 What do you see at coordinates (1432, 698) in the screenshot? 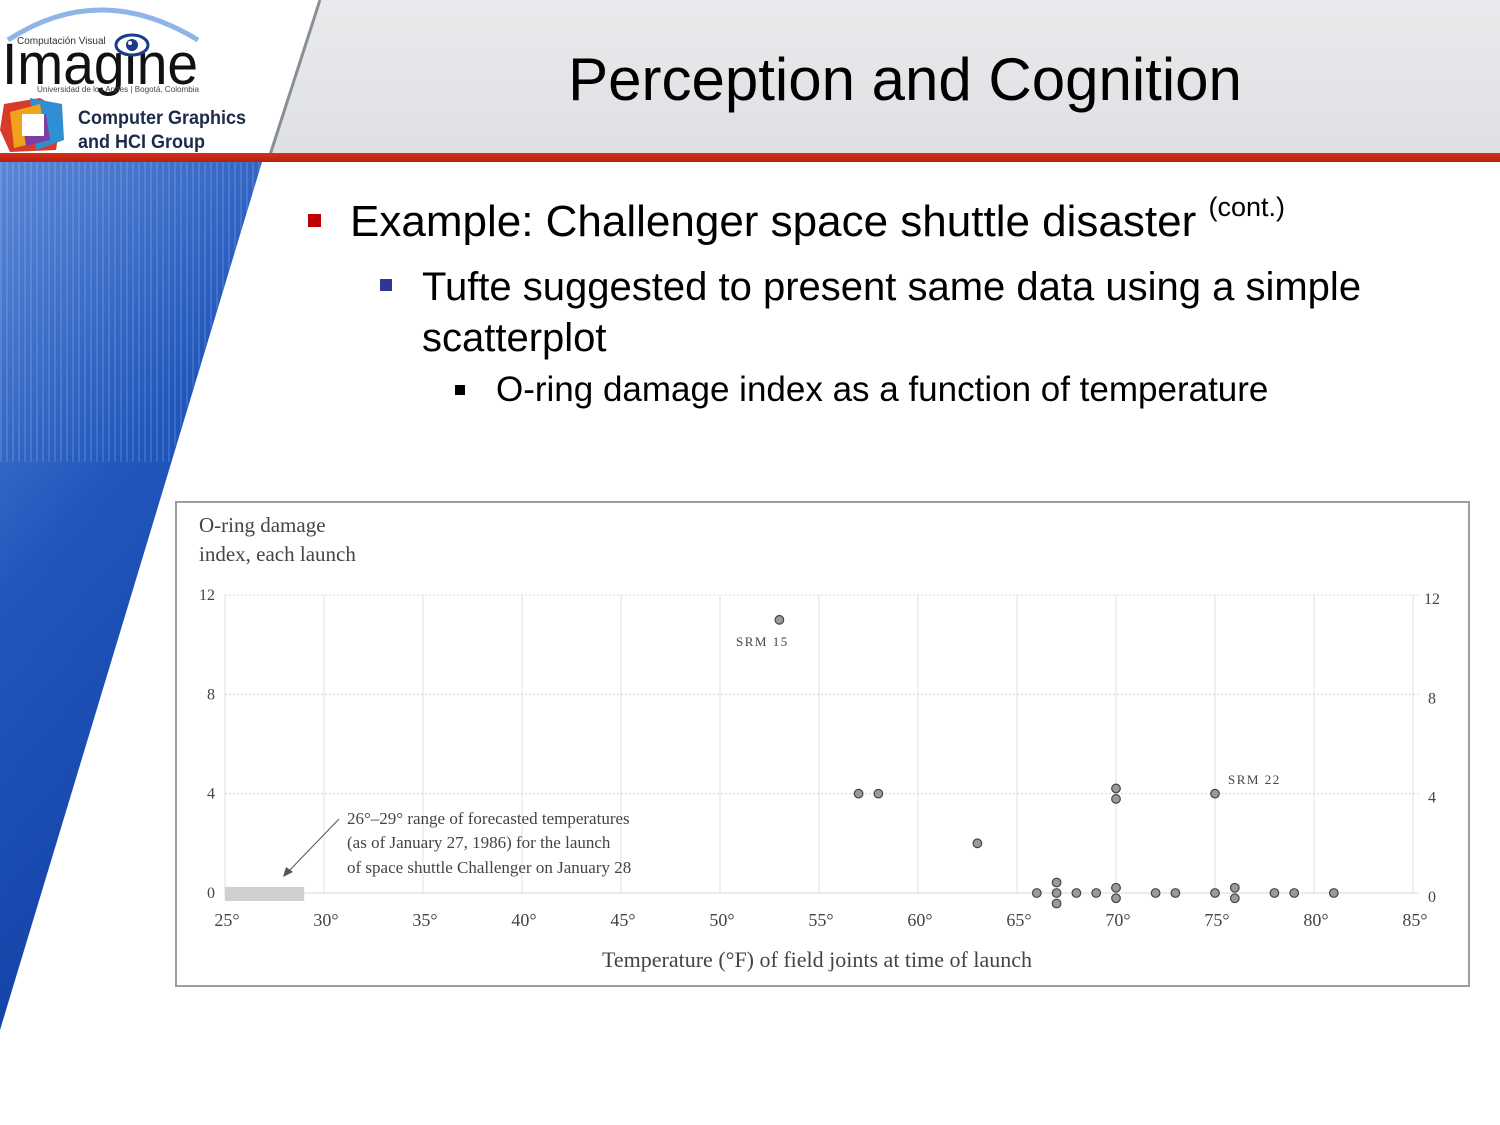
I see `y-tick-label-right: 8` at bounding box center [1432, 698].